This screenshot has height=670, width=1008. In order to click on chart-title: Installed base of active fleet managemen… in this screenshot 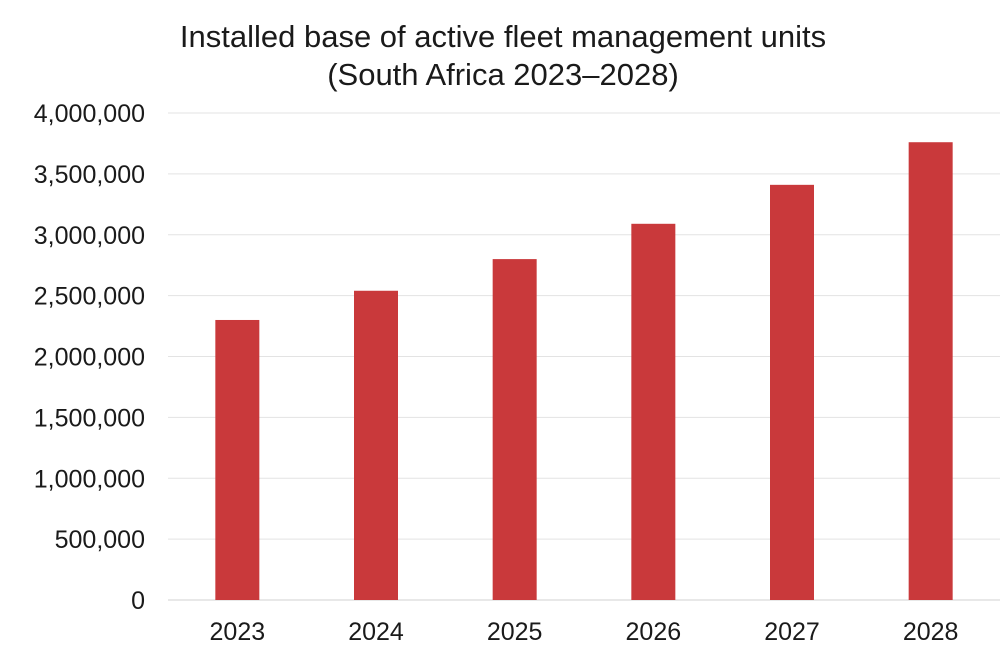, I will do `click(503, 55)`.